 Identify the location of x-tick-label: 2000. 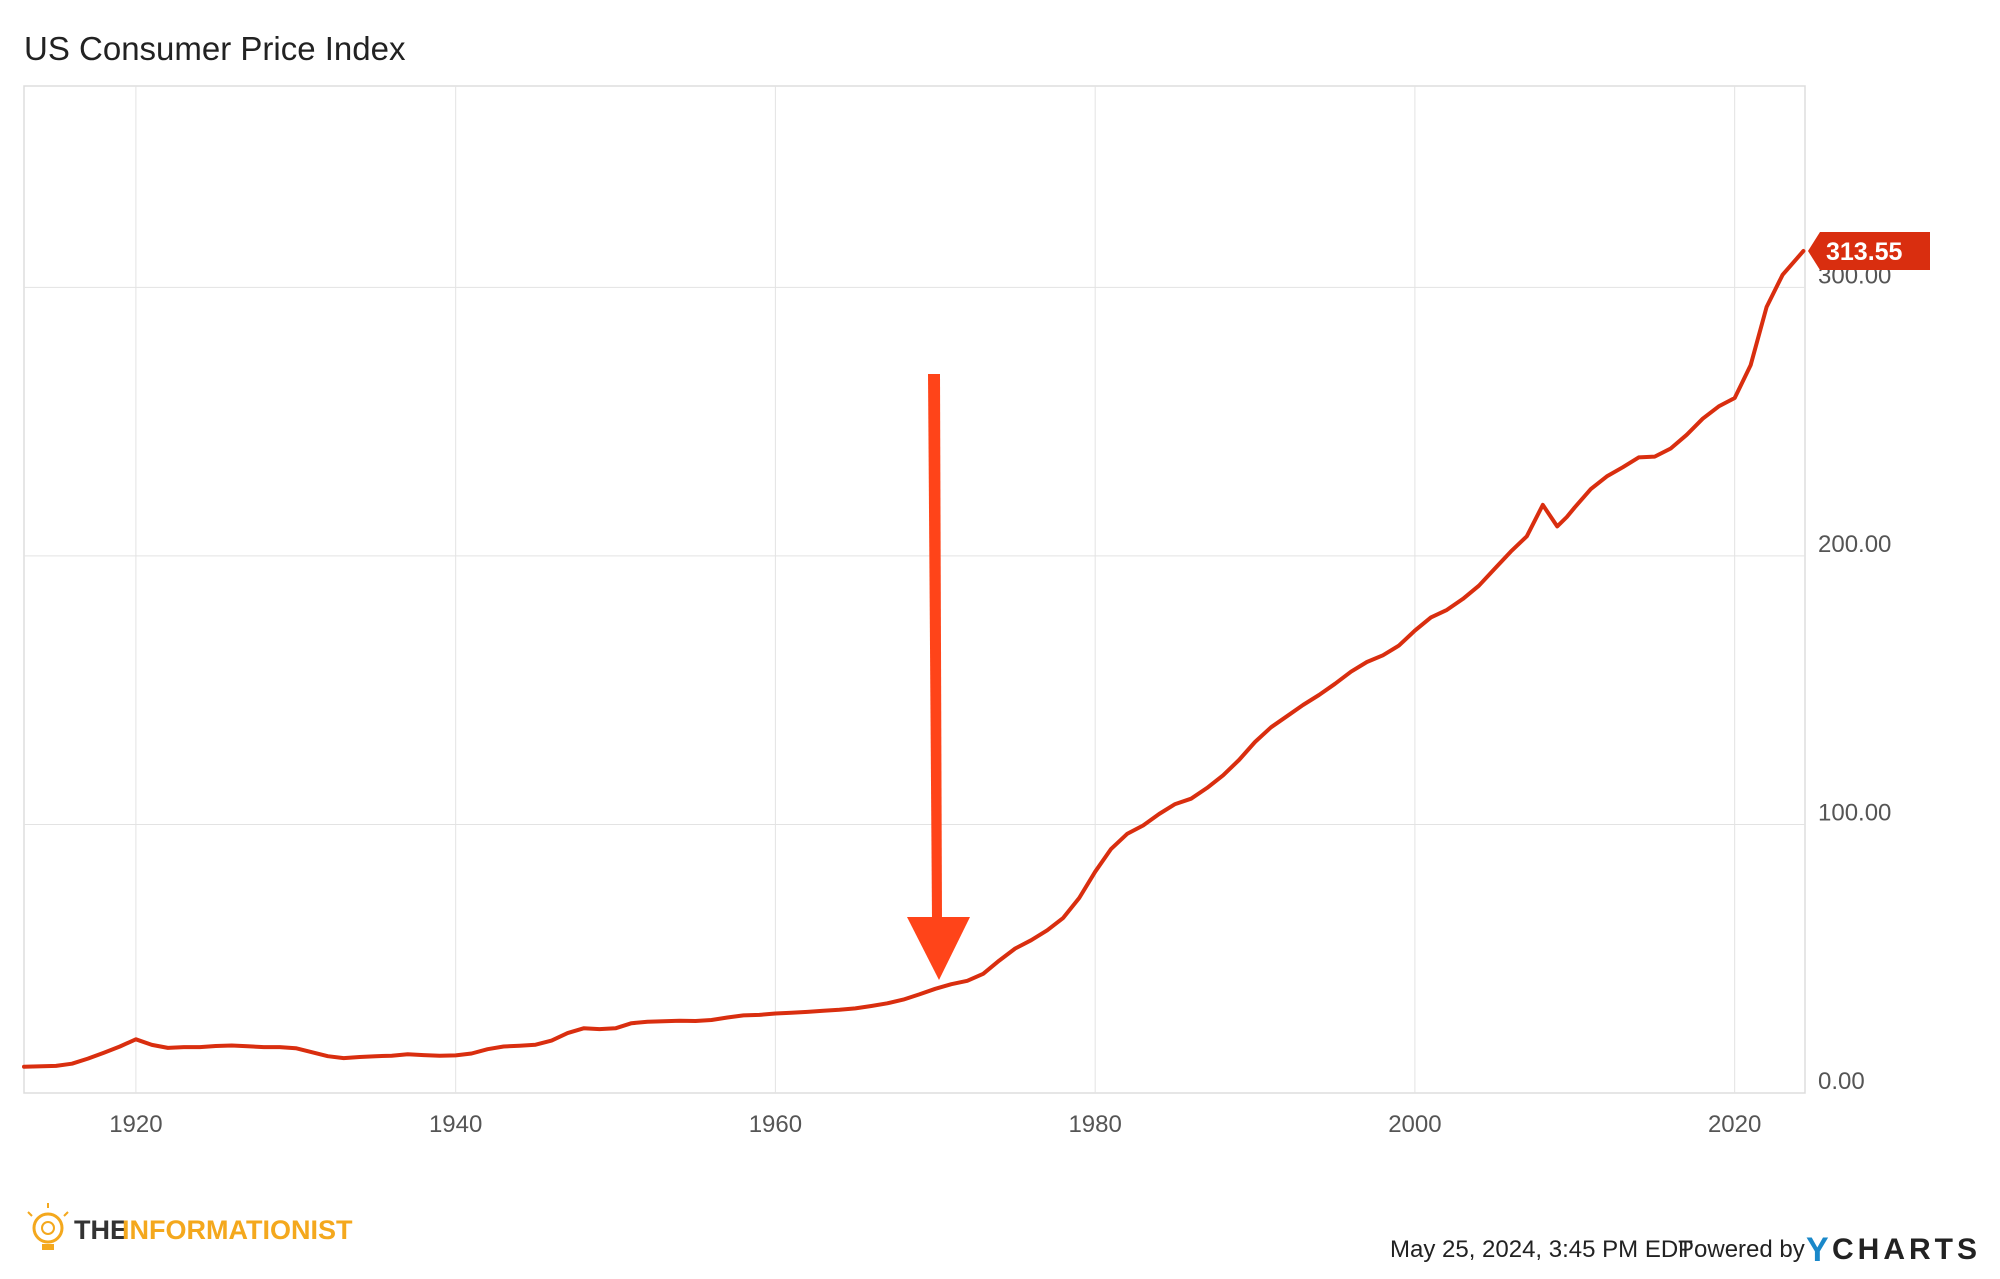
(1414, 1124).